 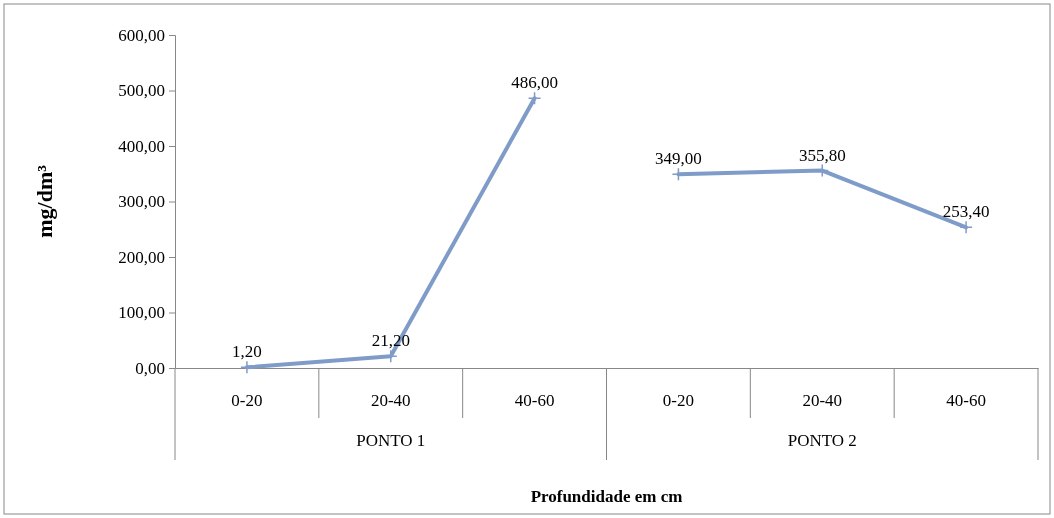 What do you see at coordinates (678, 159) in the screenshot?
I see `data-label: 349,00` at bounding box center [678, 159].